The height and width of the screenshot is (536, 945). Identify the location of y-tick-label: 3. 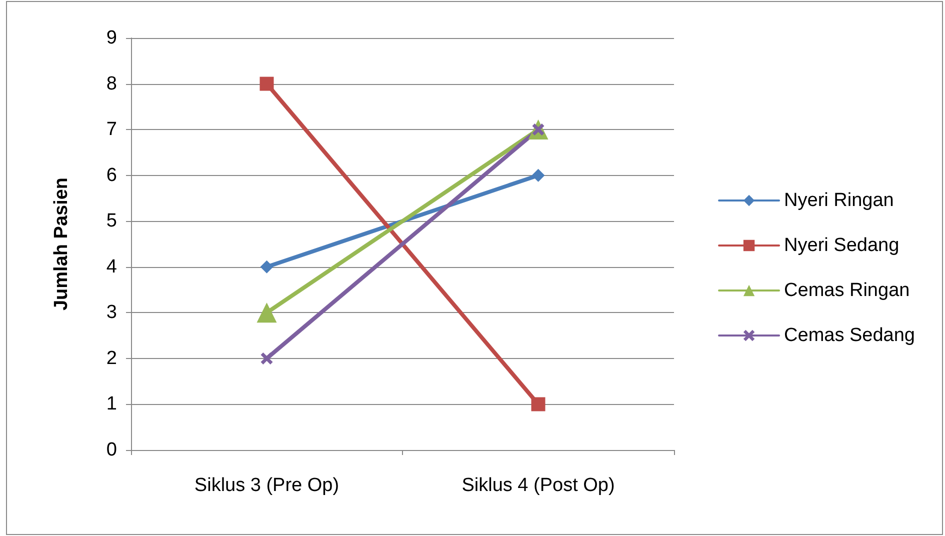
(111, 313).